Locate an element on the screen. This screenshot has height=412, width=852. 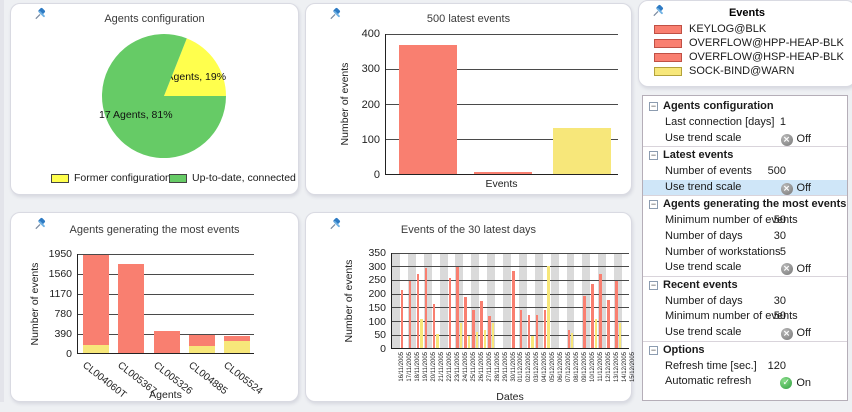
setting-row: Last connection [days] 1 is located at coordinates (745, 123).